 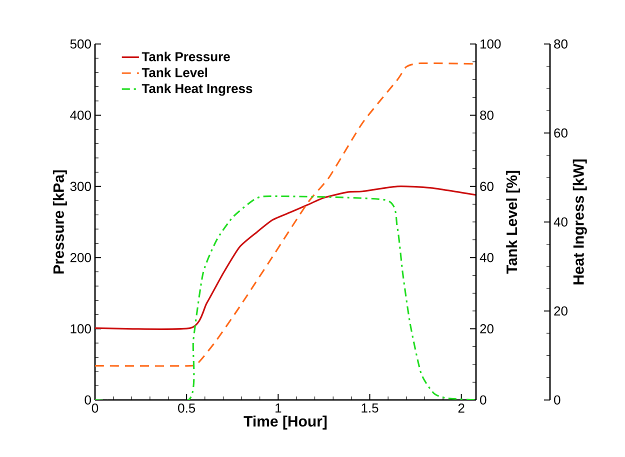 I want to click on legend-label: Tank Heat Ingress, so click(x=197, y=90).